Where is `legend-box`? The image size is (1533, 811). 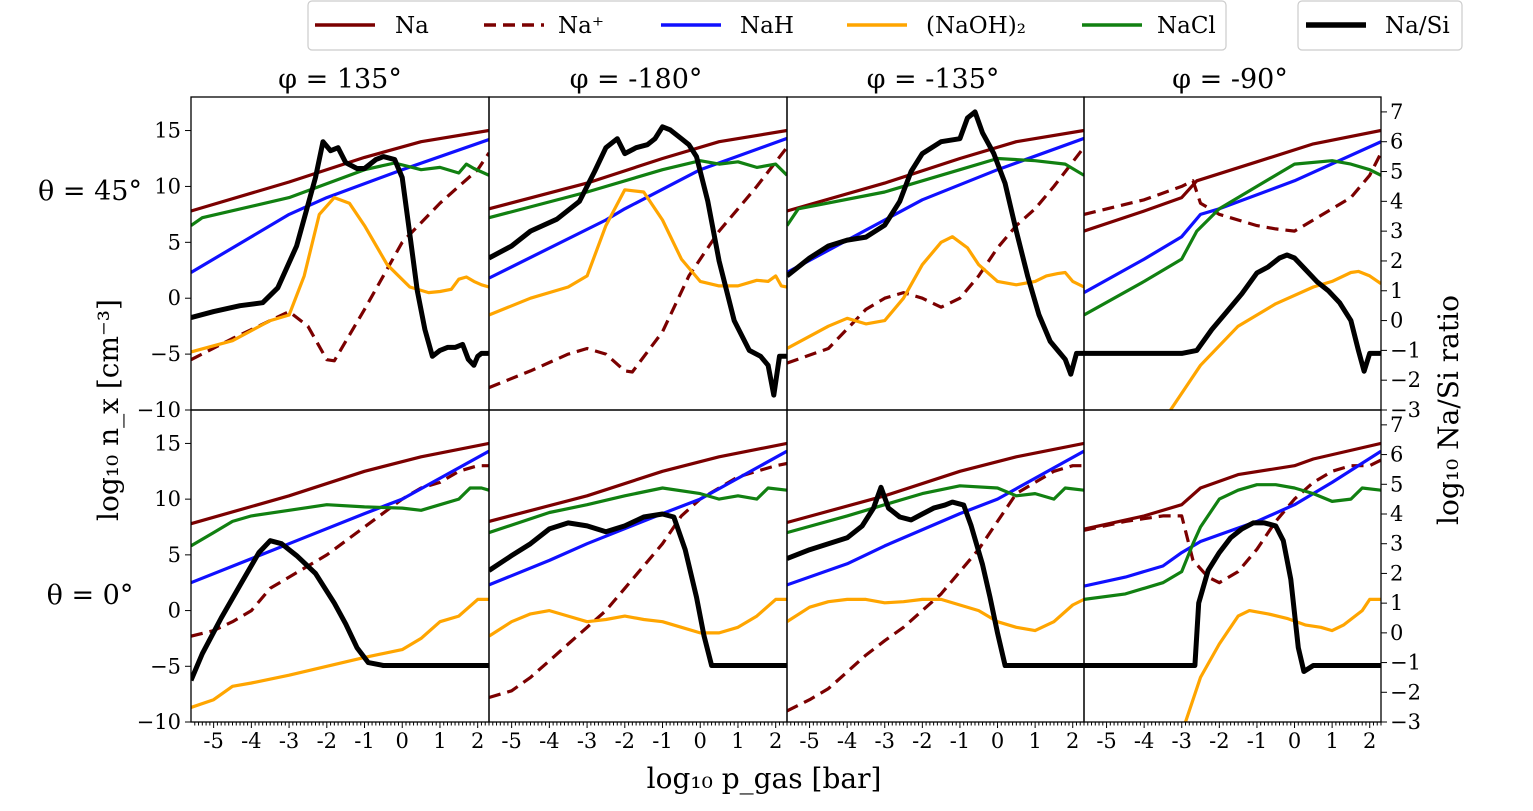
legend-box is located at coordinates (767, 25).